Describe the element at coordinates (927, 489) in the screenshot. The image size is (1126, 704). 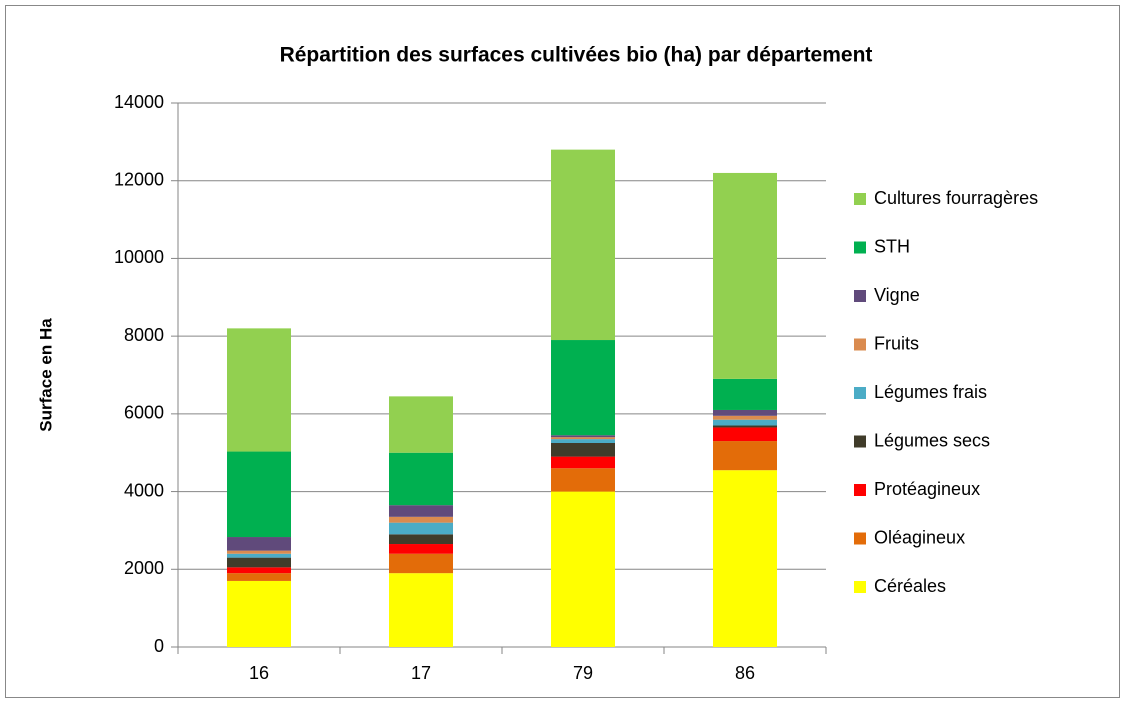
I see `legend-label: Protéagineux` at that location.